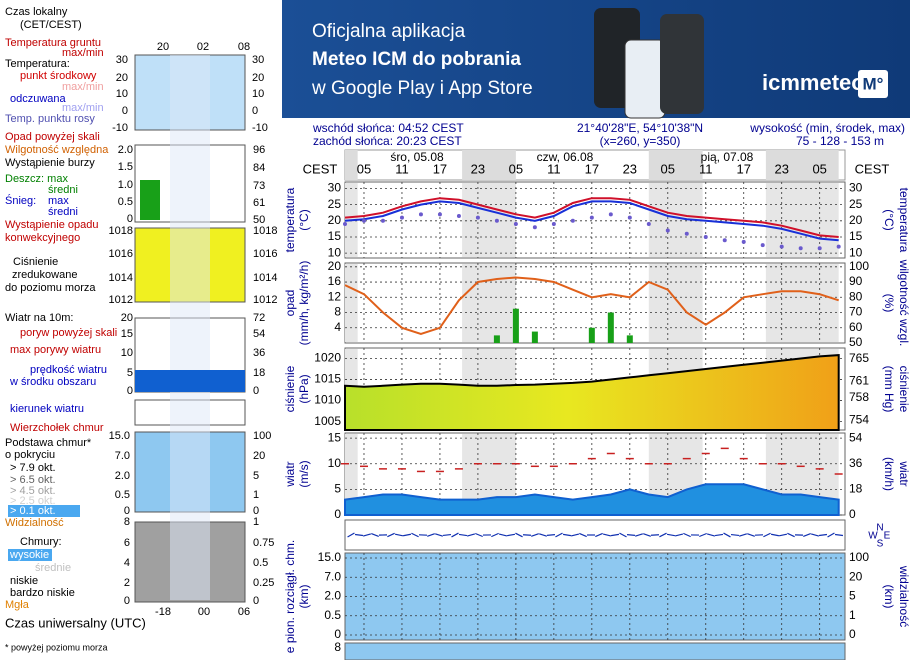 The width and height of the screenshot is (910, 660). What do you see at coordinates (121, 278) in the screenshot?
I see `mini-scale-label: 1014` at bounding box center [121, 278].